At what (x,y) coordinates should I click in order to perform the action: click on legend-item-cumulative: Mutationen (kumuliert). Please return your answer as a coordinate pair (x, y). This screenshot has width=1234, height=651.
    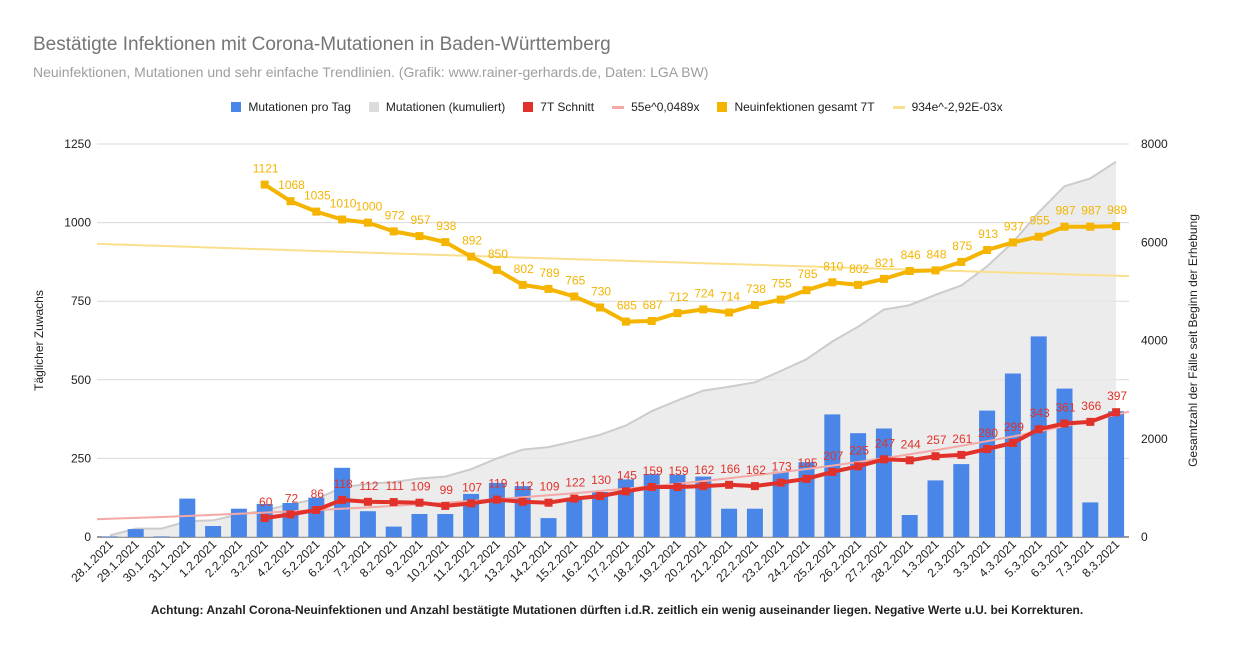
    Looking at the image, I should click on (436, 107).